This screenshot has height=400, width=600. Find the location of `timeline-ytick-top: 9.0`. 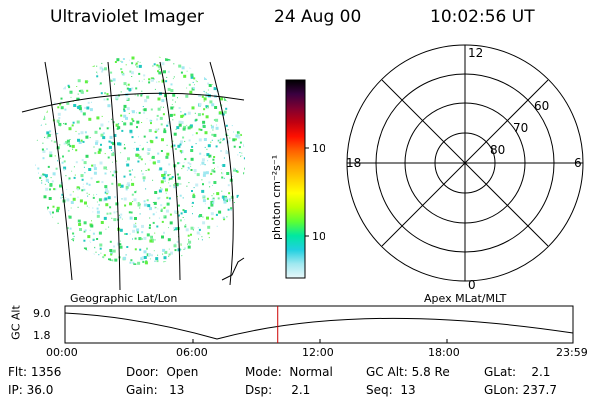

timeline-ytick-top: 9.0 is located at coordinates (42, 313).